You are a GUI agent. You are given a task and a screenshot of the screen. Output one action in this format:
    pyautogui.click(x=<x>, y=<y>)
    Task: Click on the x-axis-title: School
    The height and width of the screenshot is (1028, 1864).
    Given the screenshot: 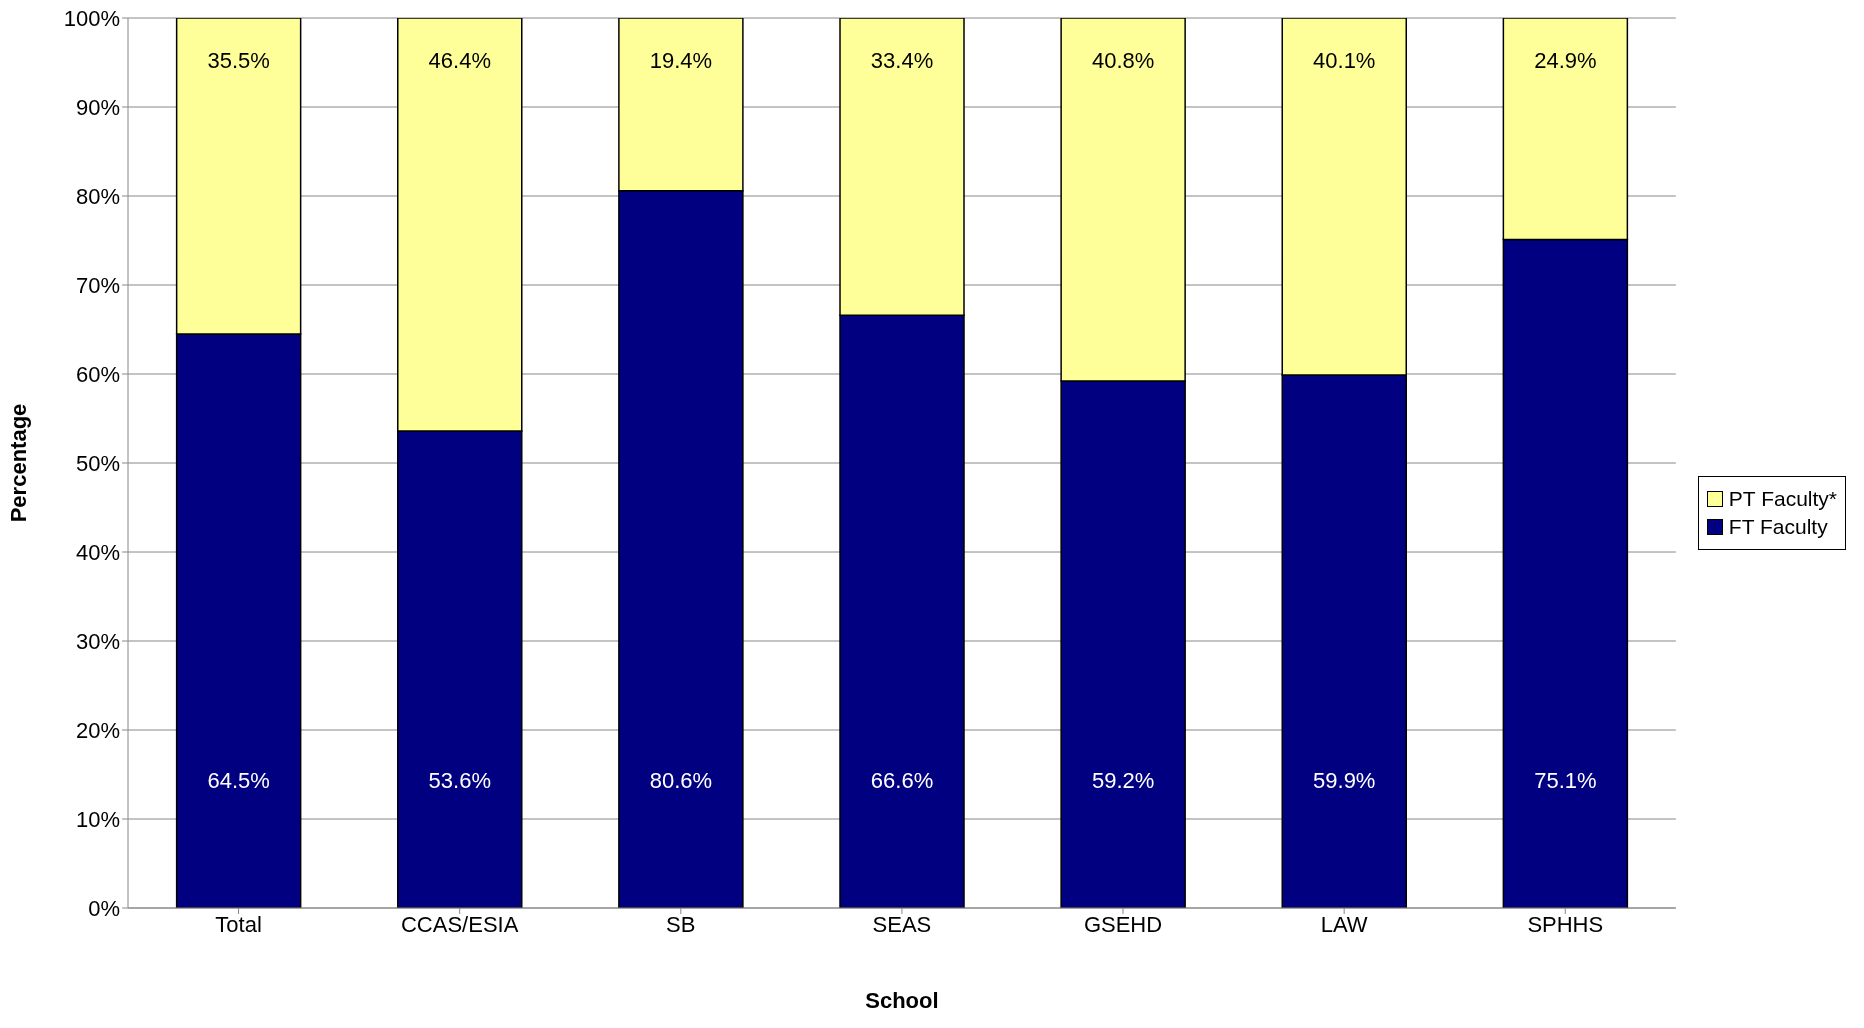 What is the action you would take?
    pyautogui.click(x=902, y=1000)
    